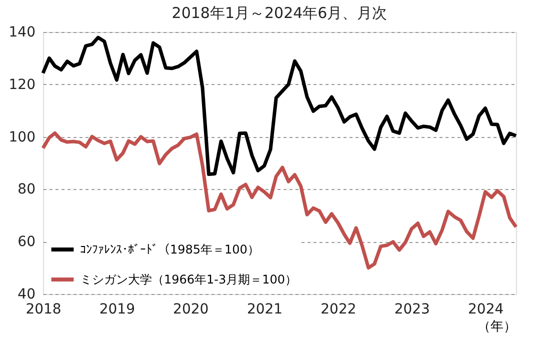  What do you see at coordinates (27, 294) in the screenshot?
I see `y-tick-label: 40` at bounding box center [27, 294].